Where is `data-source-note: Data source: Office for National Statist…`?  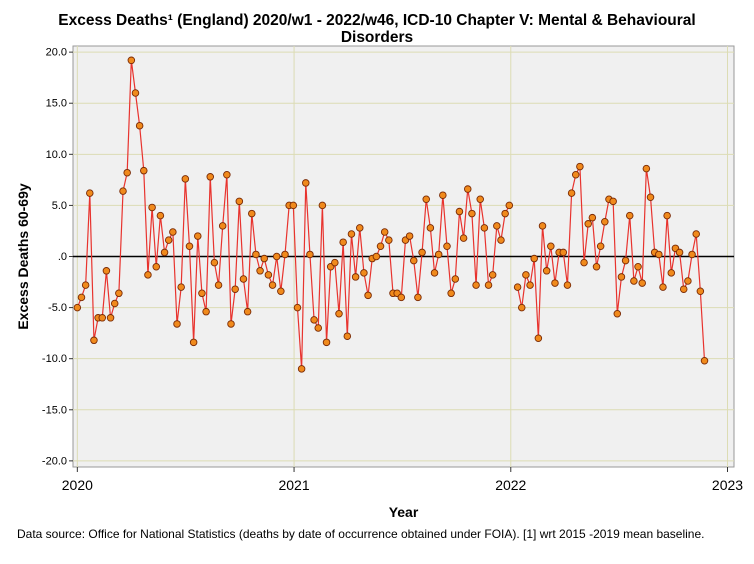 data-source-note: Data source: Office for National Statist… is located at coordinates (361, 534).